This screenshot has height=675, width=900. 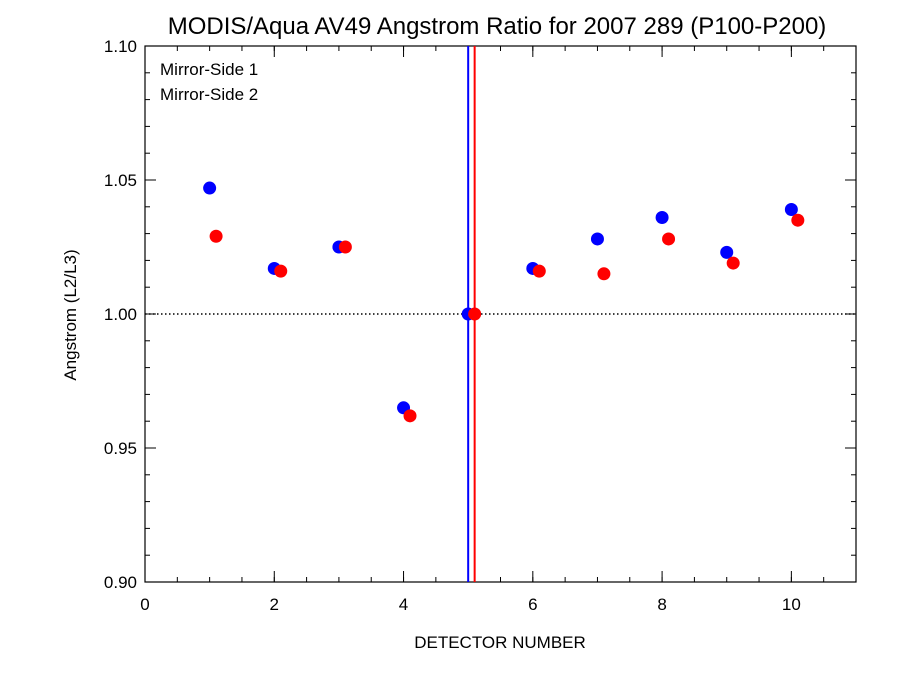 I want to click on y-axis-label: Angstrom (L2/L3), so click(x=70, y=314).